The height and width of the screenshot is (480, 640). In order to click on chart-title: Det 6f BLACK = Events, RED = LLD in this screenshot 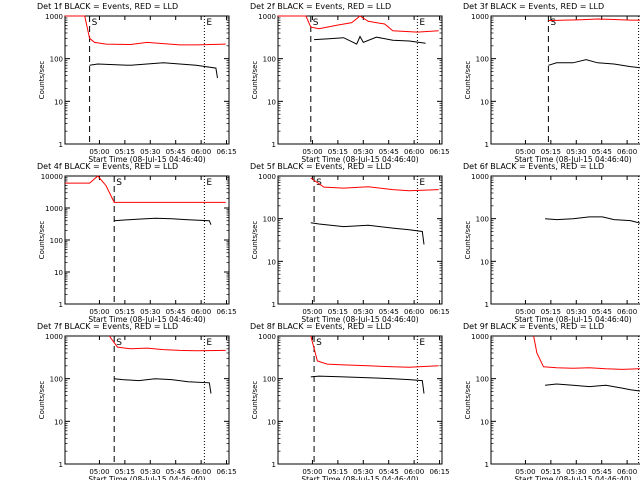, I will do `click(533, 166)`.